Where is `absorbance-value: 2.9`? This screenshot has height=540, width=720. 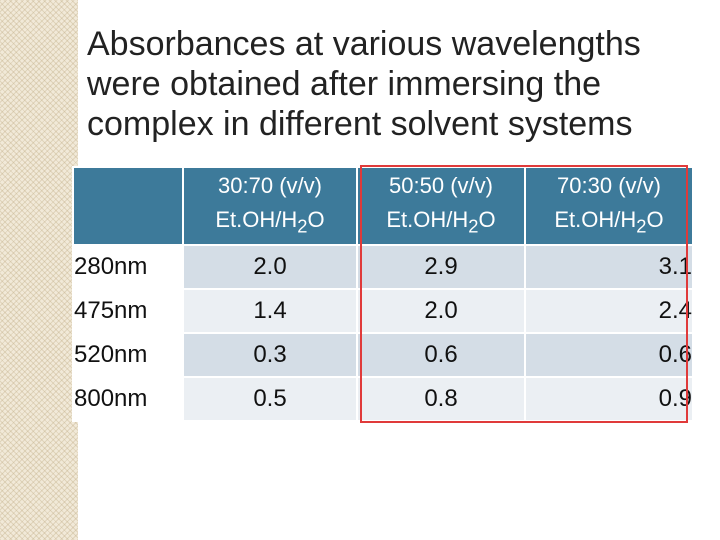
absorbance-value: 2.9 is located at coordinates (441, 267).